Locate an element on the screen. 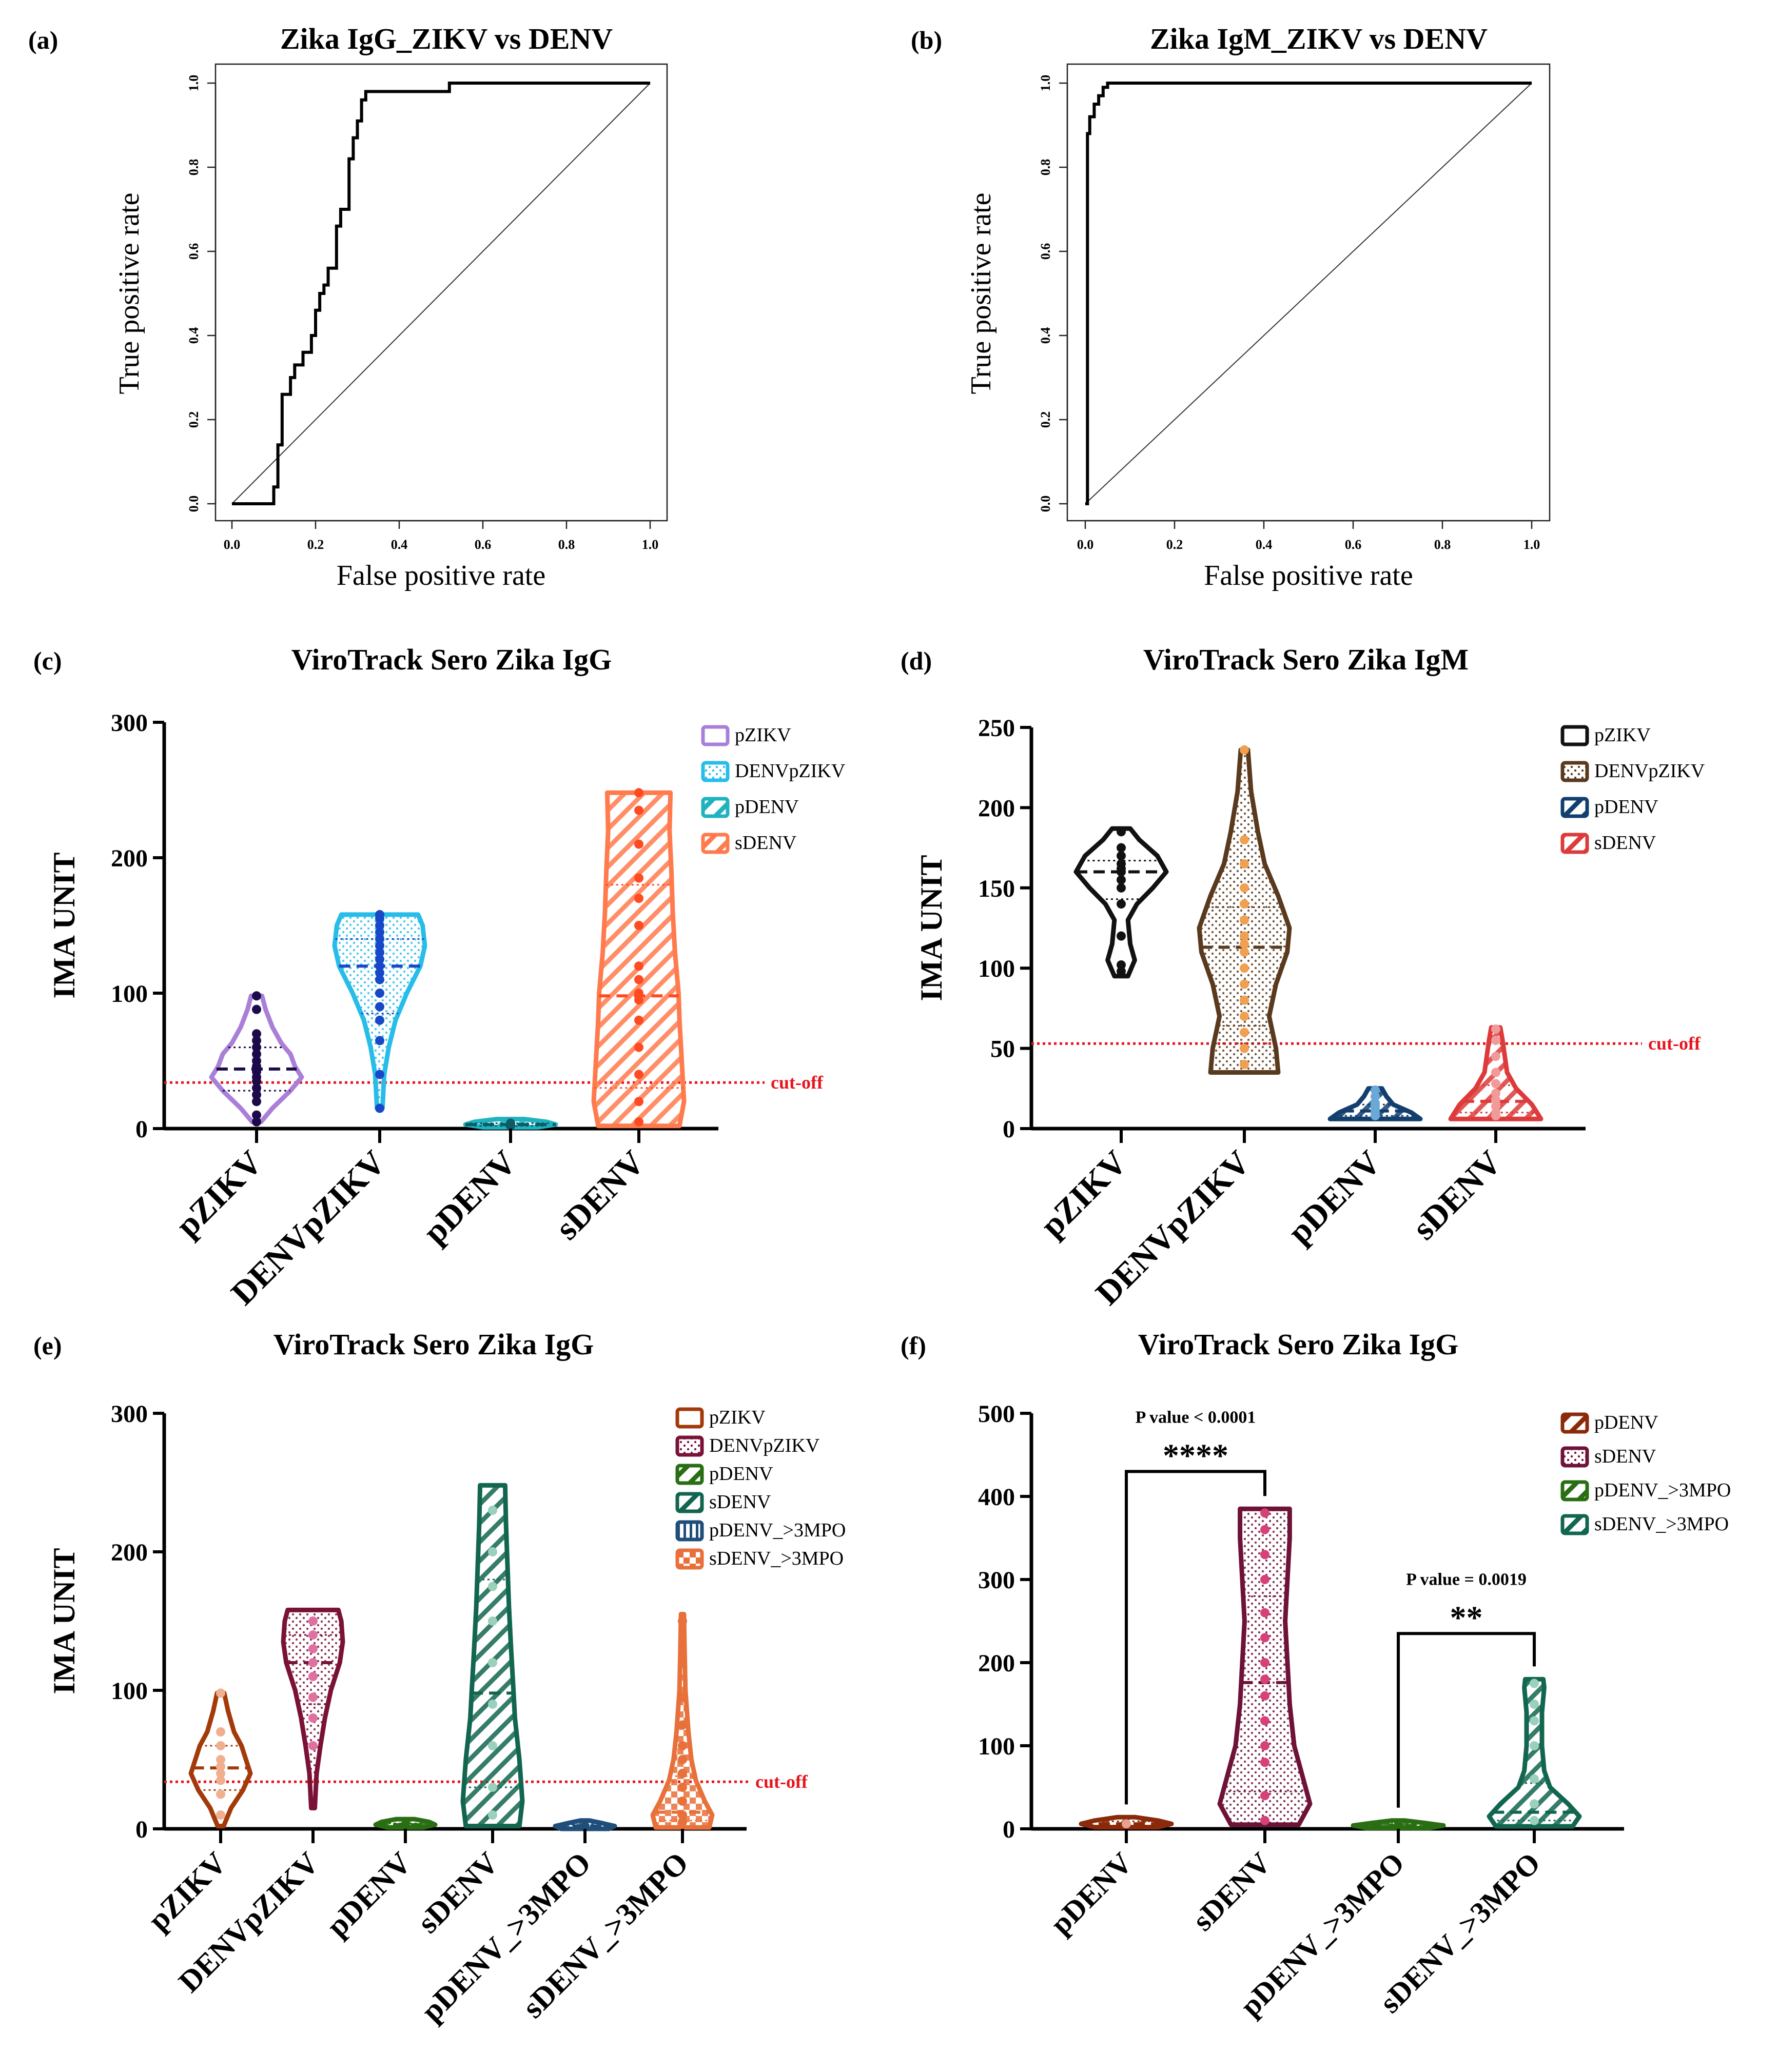 The image size is (1778, 2072). y-tick-label: 0.6 is located at coordinates (193, 251).